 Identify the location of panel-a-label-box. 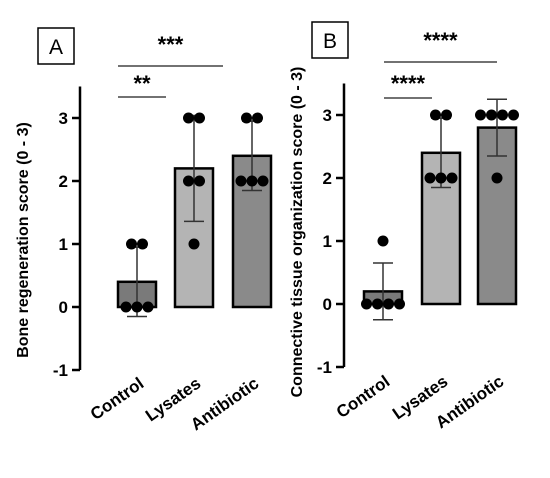
(56, 46).